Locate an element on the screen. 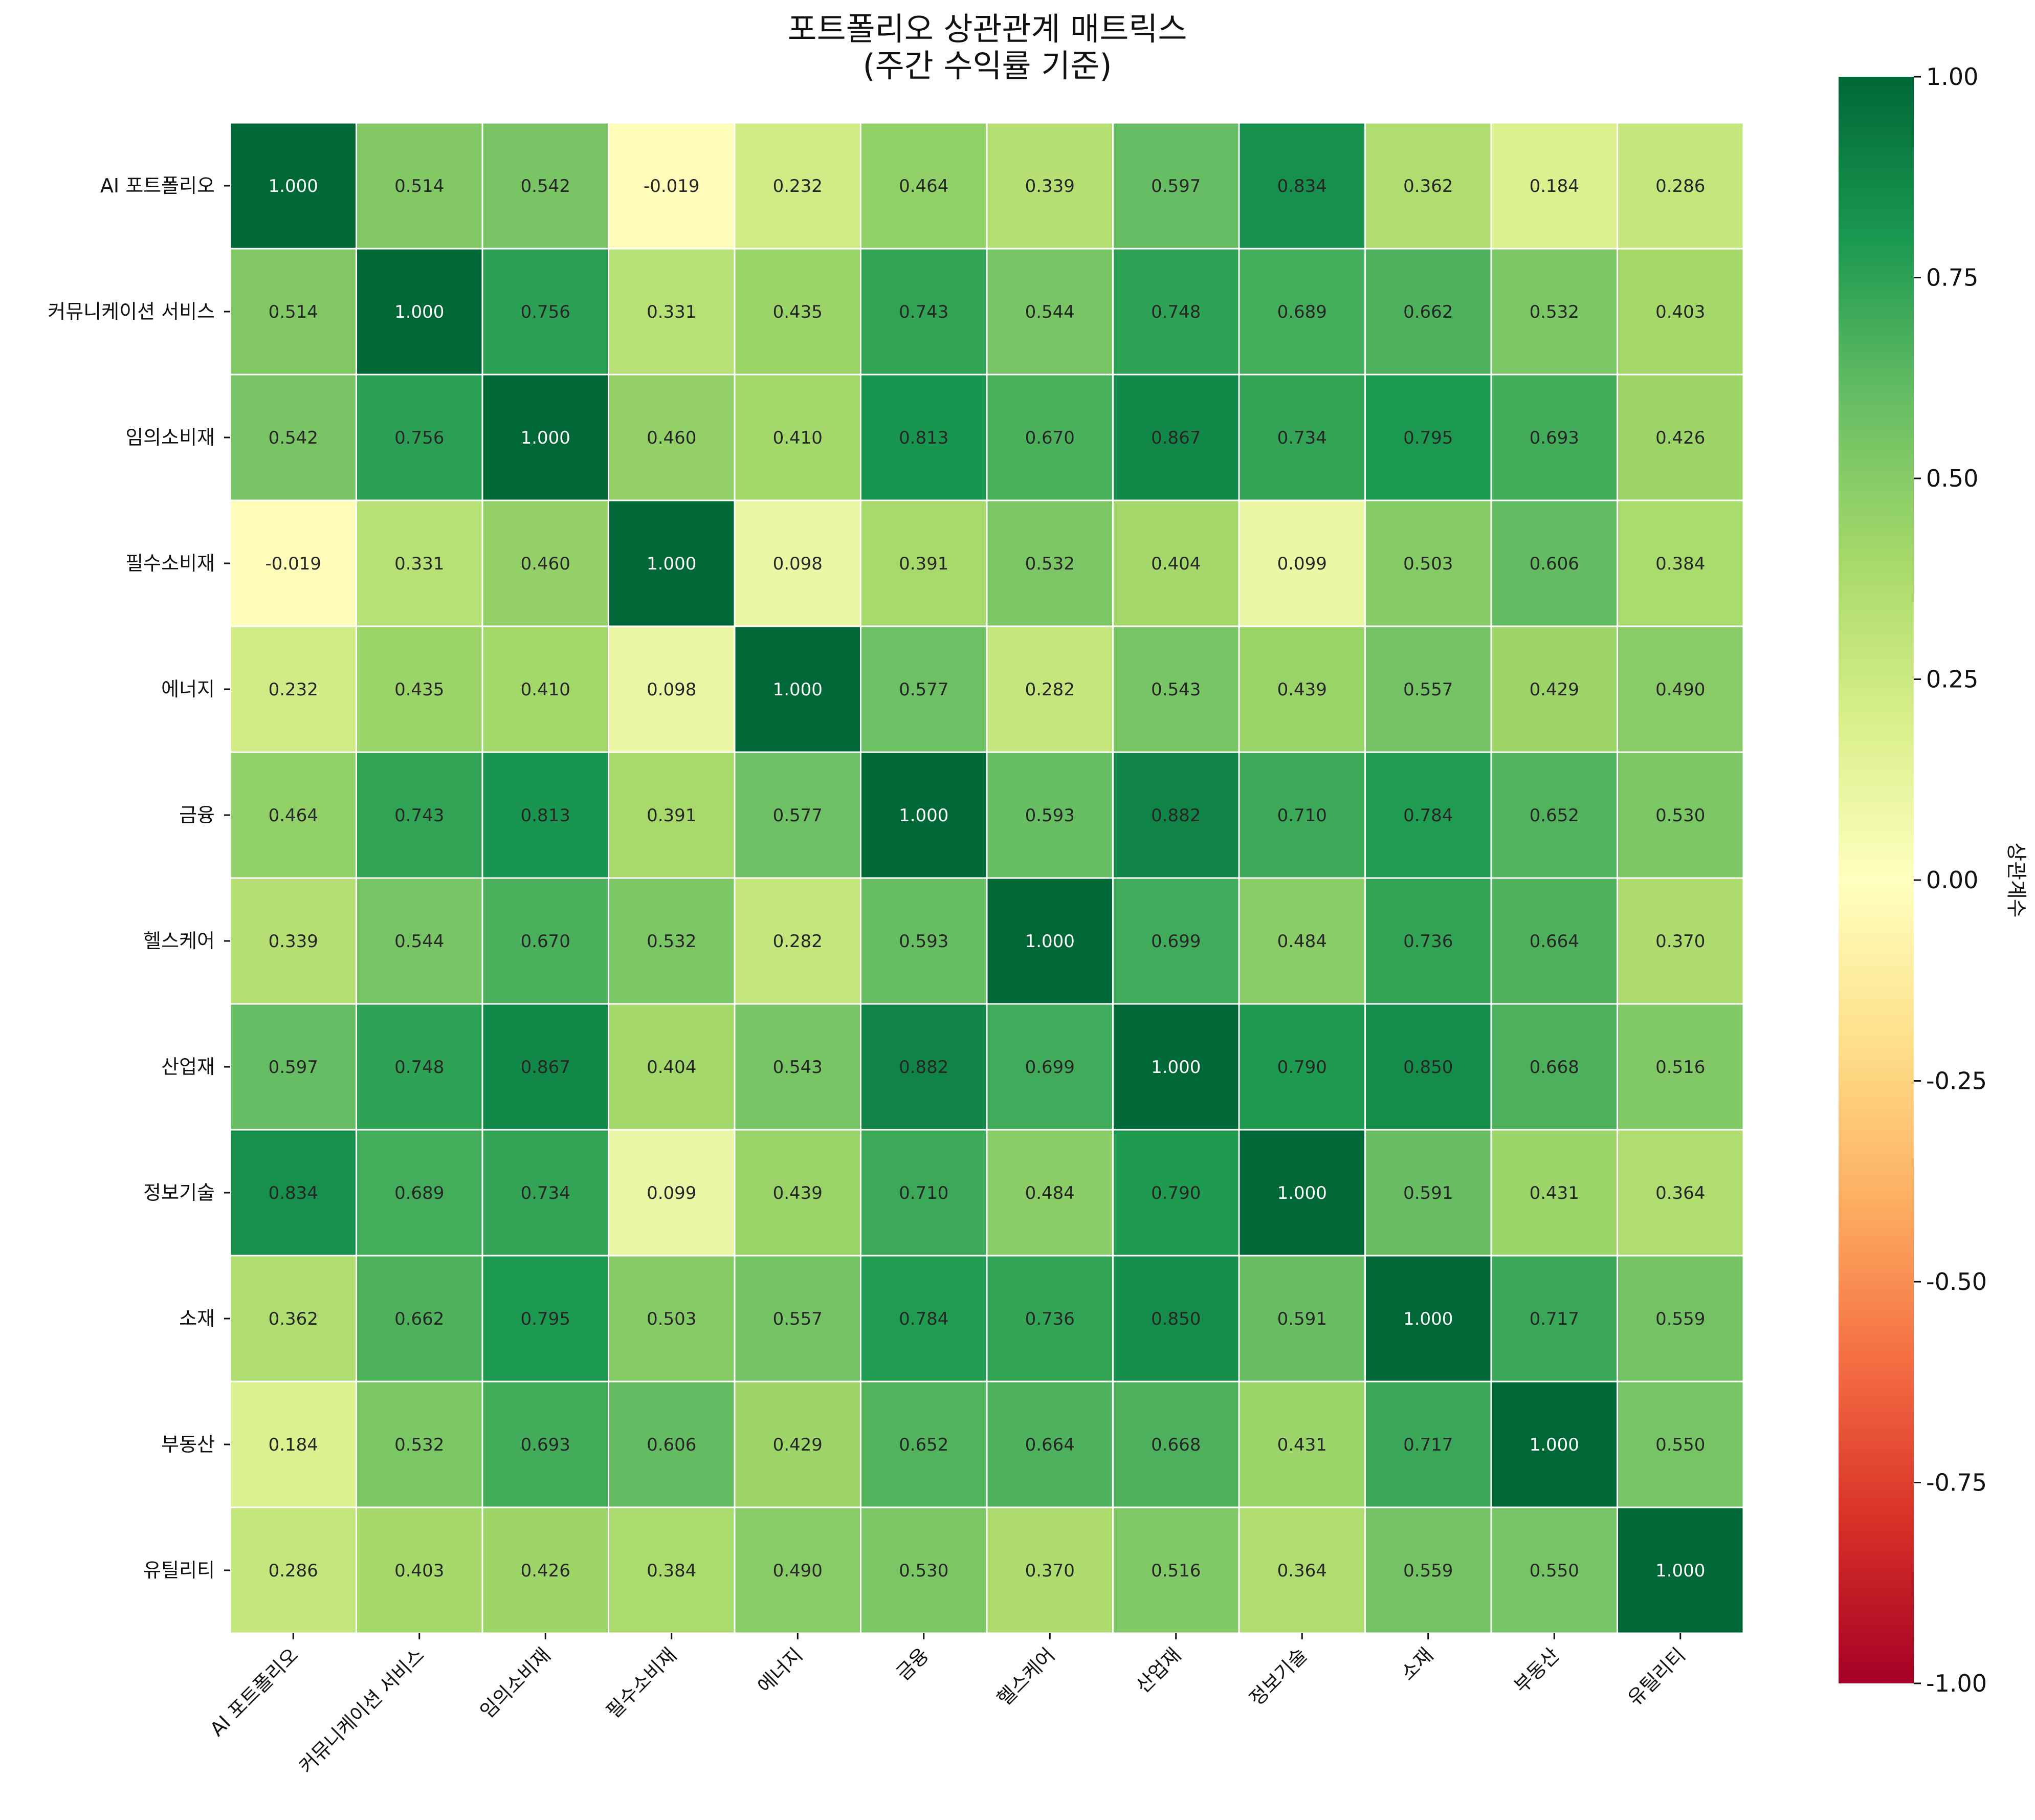 This screenshot has width=2035, height=1820. cell-value-label: 0.362 is located at coordinates (1428, 186).